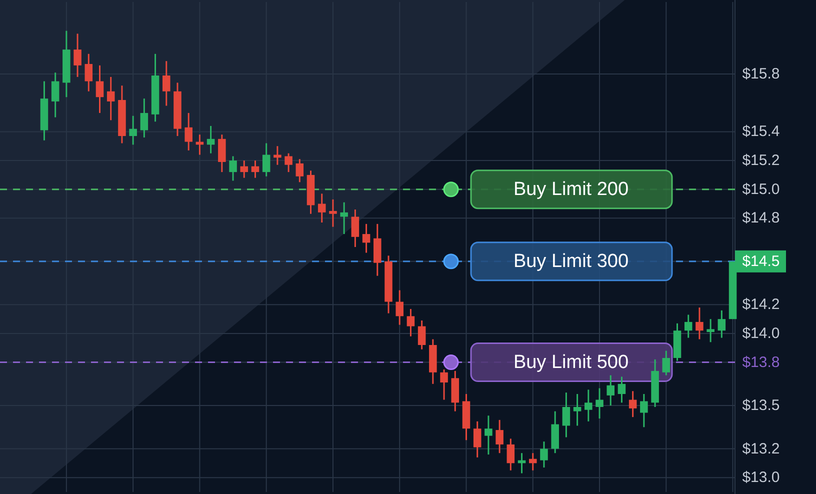 This screenshot has width=816, height=494. What do you see at coordinates (761, 305) in the screenshot?
I see `y-tick-label: $14.2` at bounding box center [761, 305].